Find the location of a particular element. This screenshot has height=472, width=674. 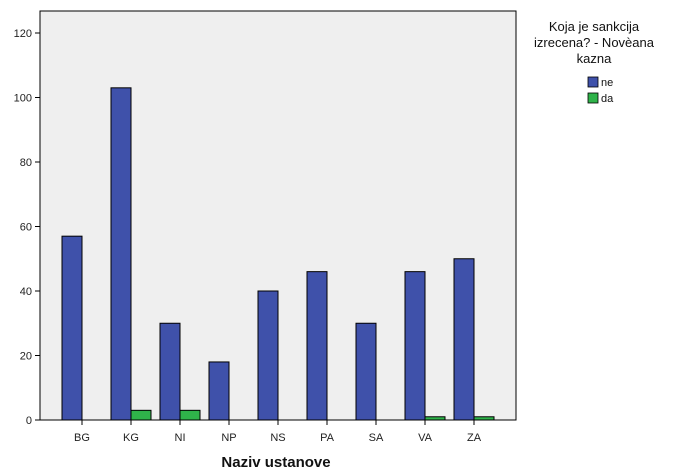

bar-ne-SA is located at coordinates (366, 371).